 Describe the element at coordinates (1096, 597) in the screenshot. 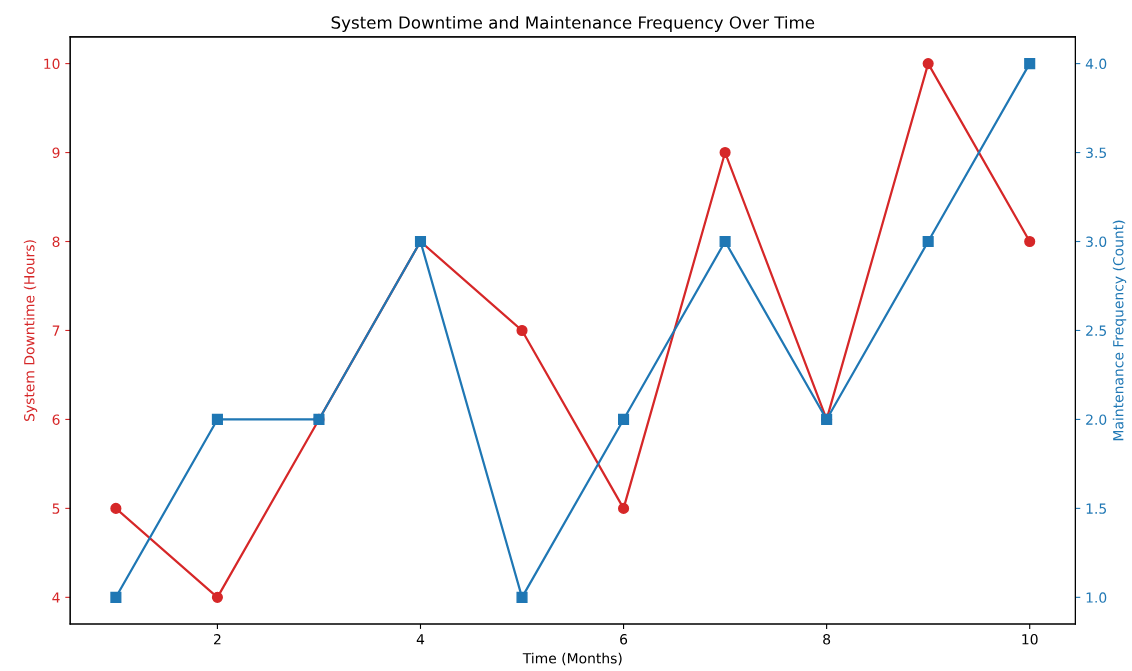

I see `y2-tick-label: 1.0` at that location.